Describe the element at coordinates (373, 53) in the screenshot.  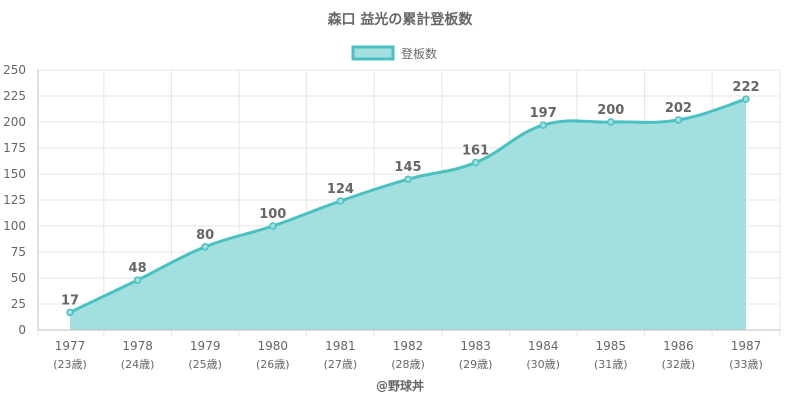
I see `legend-swatch` at that location.